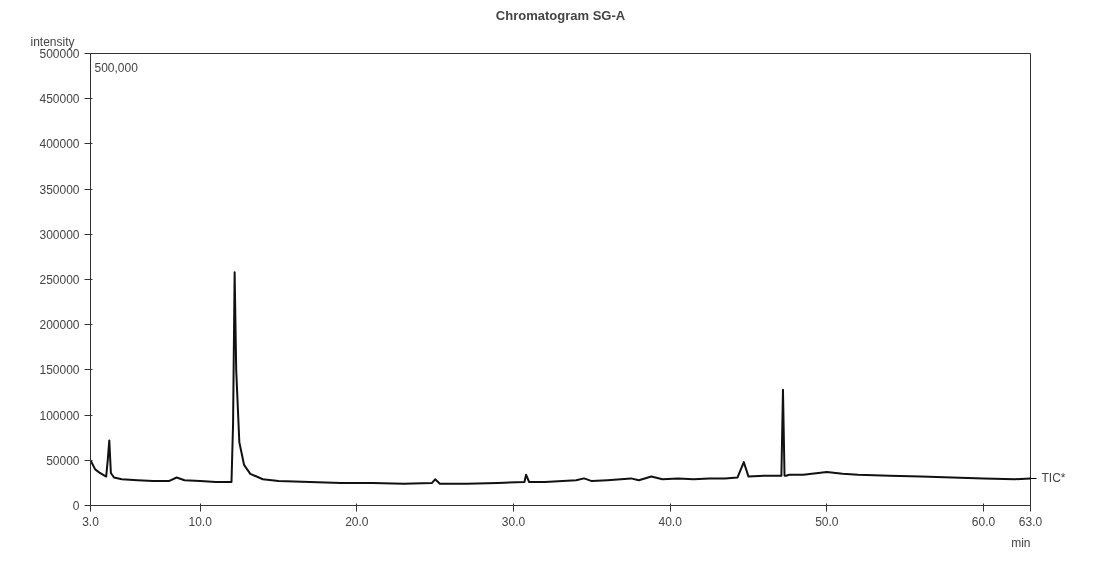 This screenshot has width=1112, height=567. What do you see at coordinates (357, 521) in the screenshot?
I see `x-tick-label: 20.0` at bounding box center [357, 521].